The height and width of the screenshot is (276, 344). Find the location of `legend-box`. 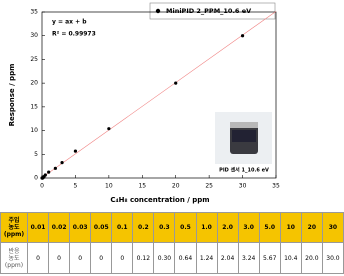

legend-box is located at coordinates (212, 11).